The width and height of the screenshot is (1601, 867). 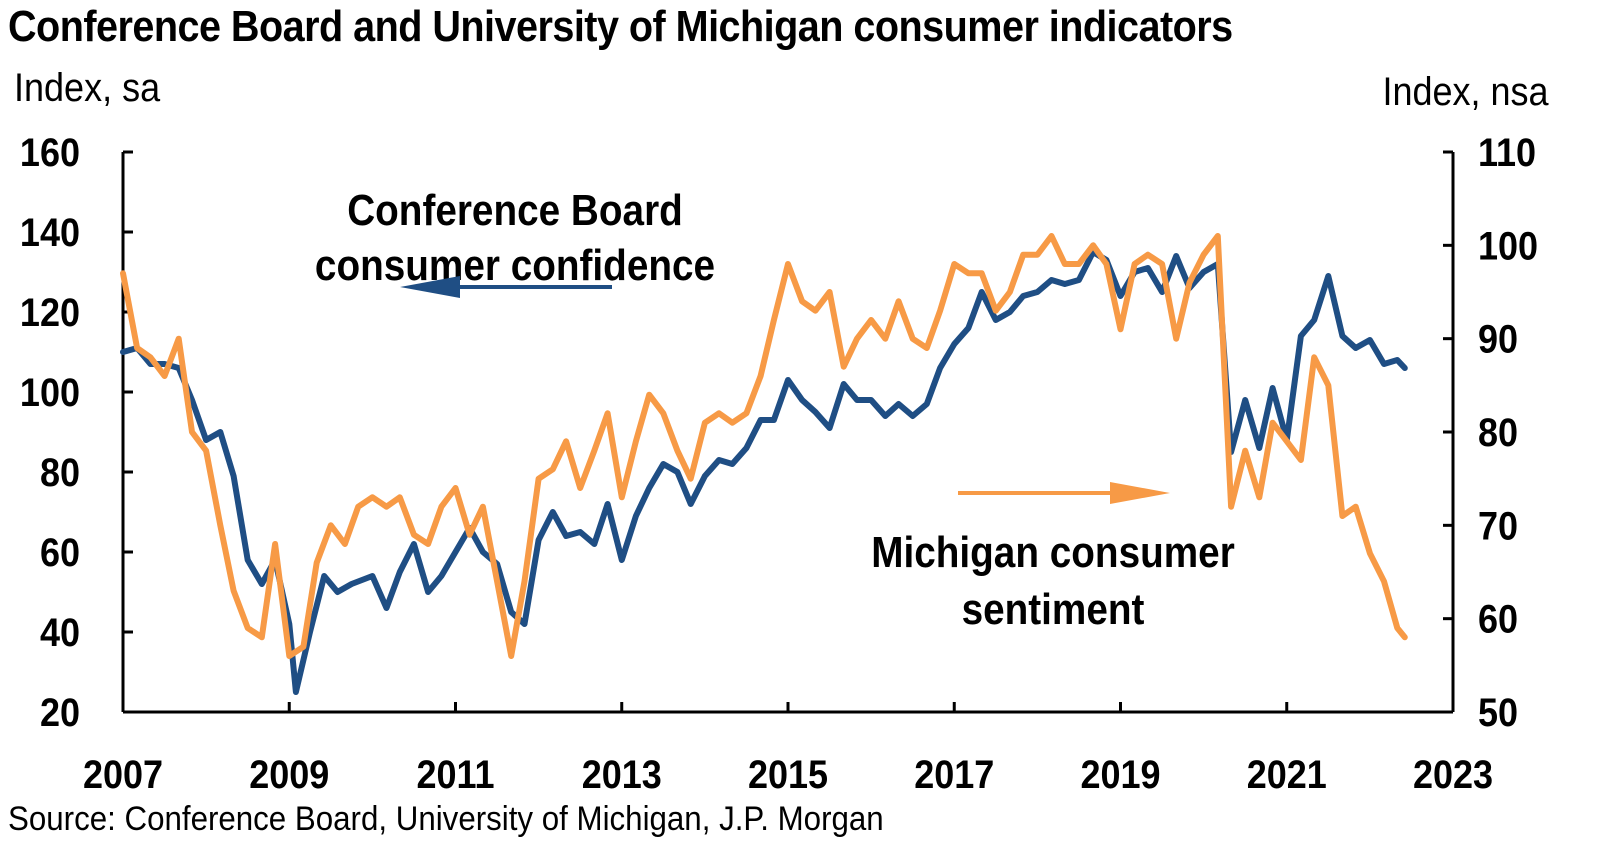 I want to click on y-right-tick-label: 110, so click(x=1507, y=153).